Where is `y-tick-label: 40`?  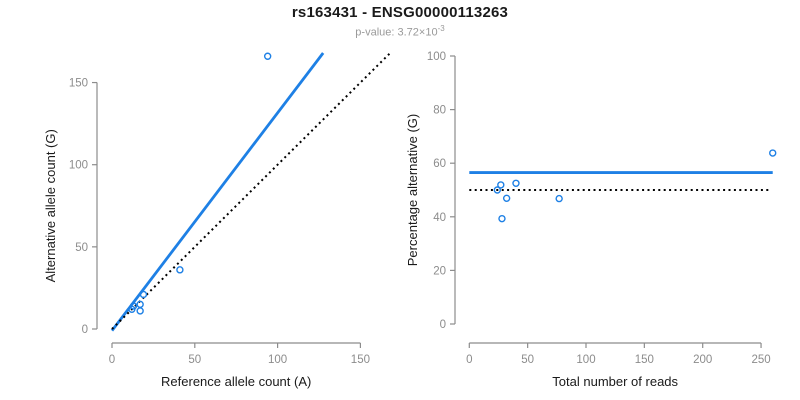 y-tick-label: 40 is located at coordinates (439, 218).